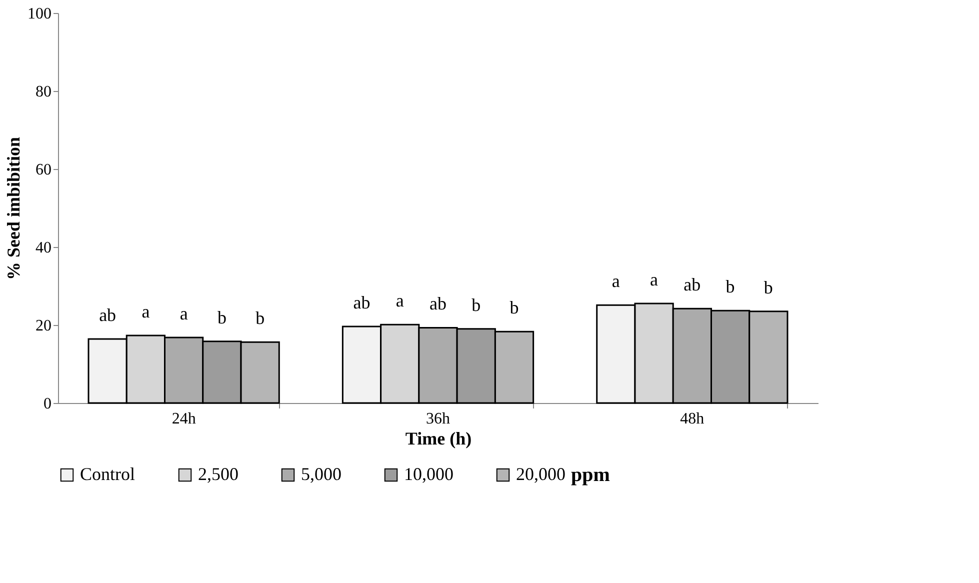  I want to click on legend-label: 20,000, so click(541, 474).